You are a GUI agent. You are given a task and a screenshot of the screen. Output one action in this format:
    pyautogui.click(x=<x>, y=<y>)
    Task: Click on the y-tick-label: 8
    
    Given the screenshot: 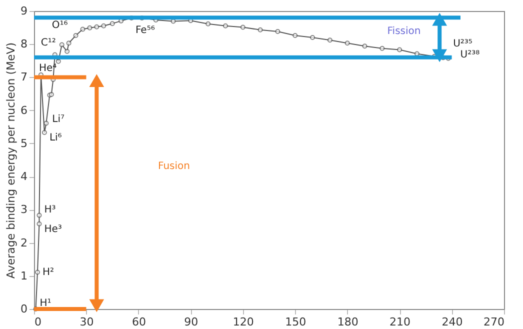 What is the action you would take?
    pyautogui.click(x=24, y=44)
    